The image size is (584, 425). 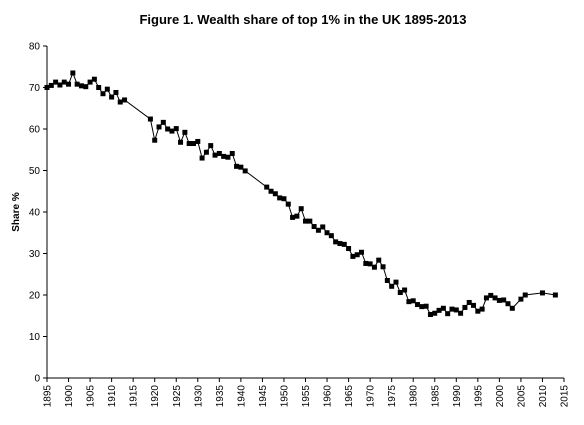 I want to click on x-tick-label: 1910, so click(x=112, y=396).